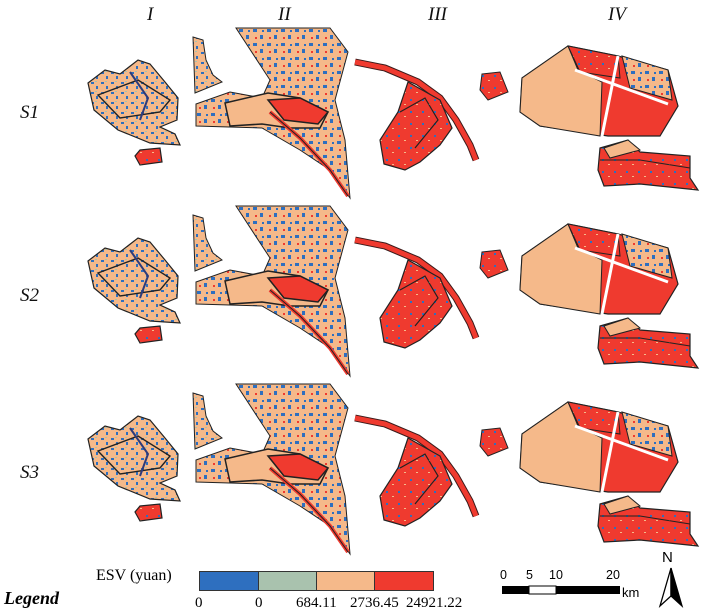  Describe the element at coordinates (284, 14) in the screenshot. I see `column-label-II: II` at that location.